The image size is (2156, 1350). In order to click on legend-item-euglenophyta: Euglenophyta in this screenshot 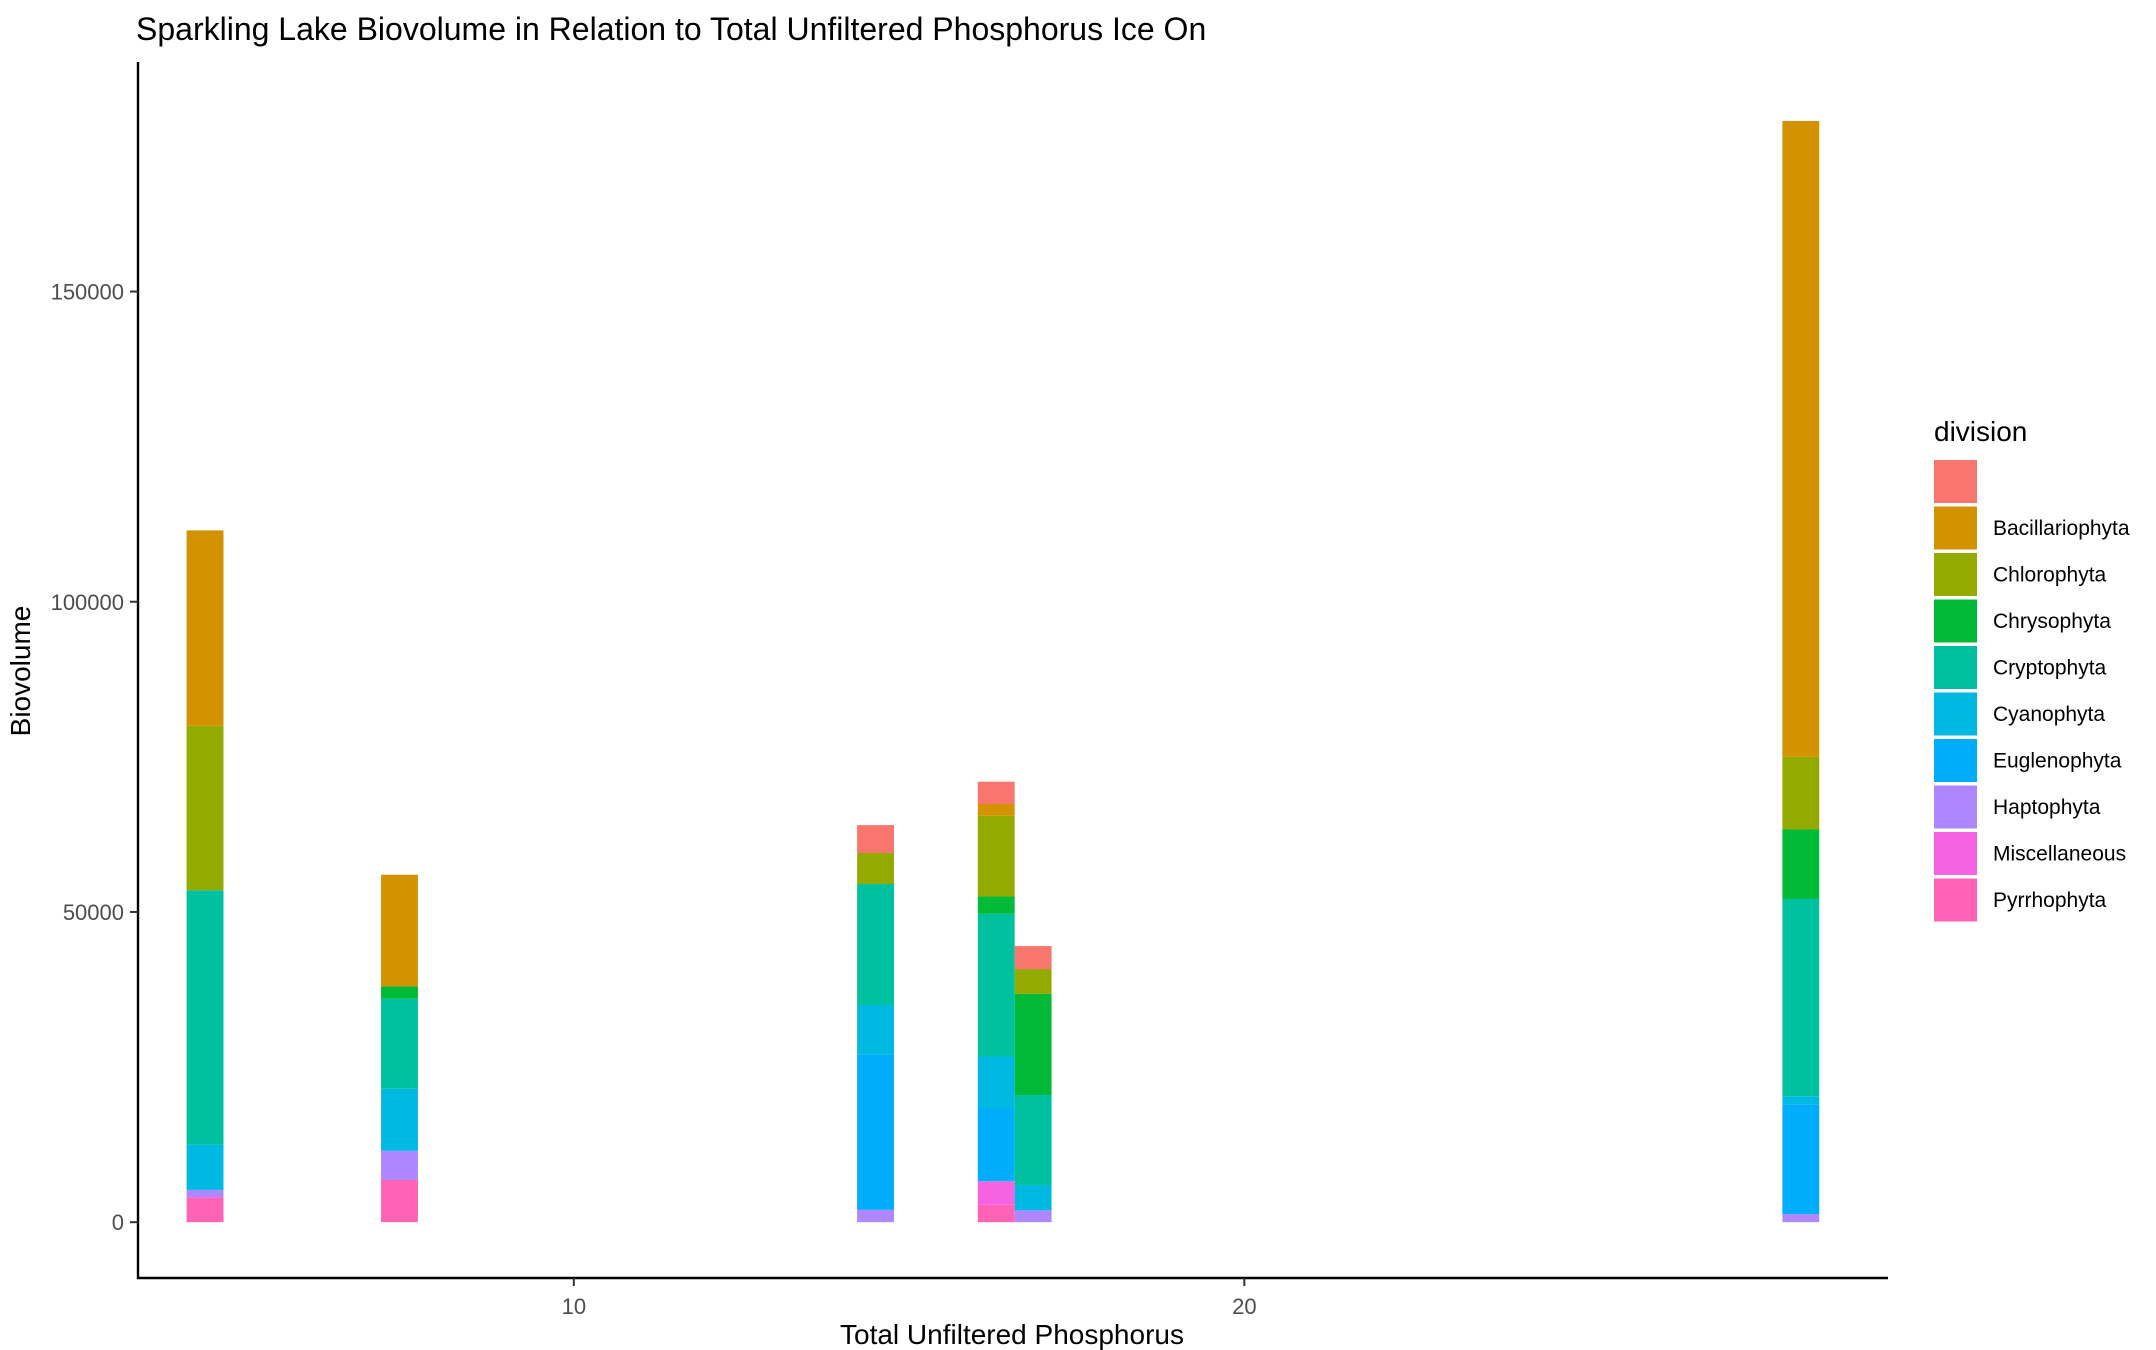, I will do `click(2028, 760)`.